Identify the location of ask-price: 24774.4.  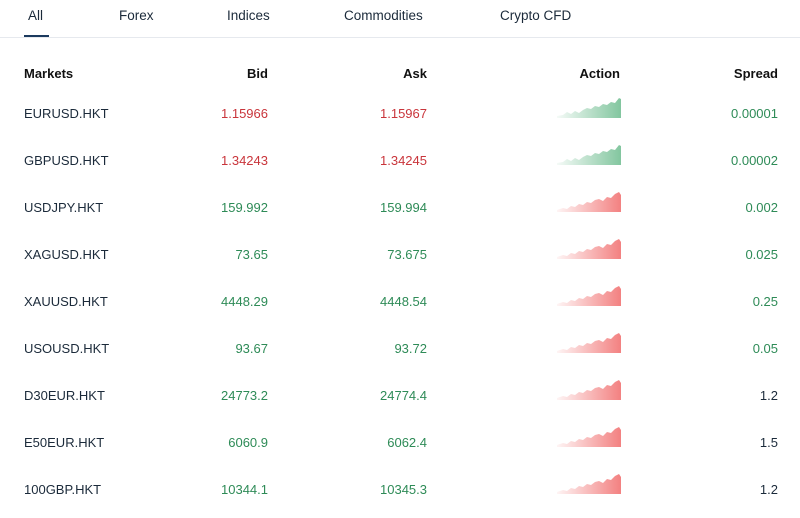
(403, 395).